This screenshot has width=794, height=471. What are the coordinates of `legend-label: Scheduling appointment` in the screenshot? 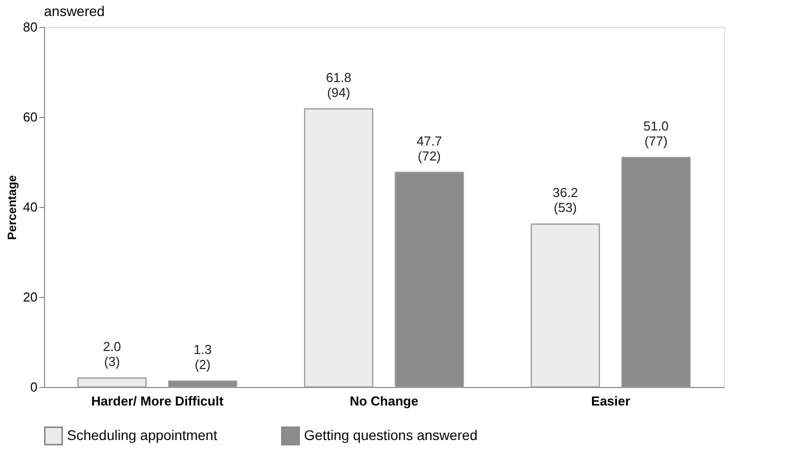 It's located at (142, 434).